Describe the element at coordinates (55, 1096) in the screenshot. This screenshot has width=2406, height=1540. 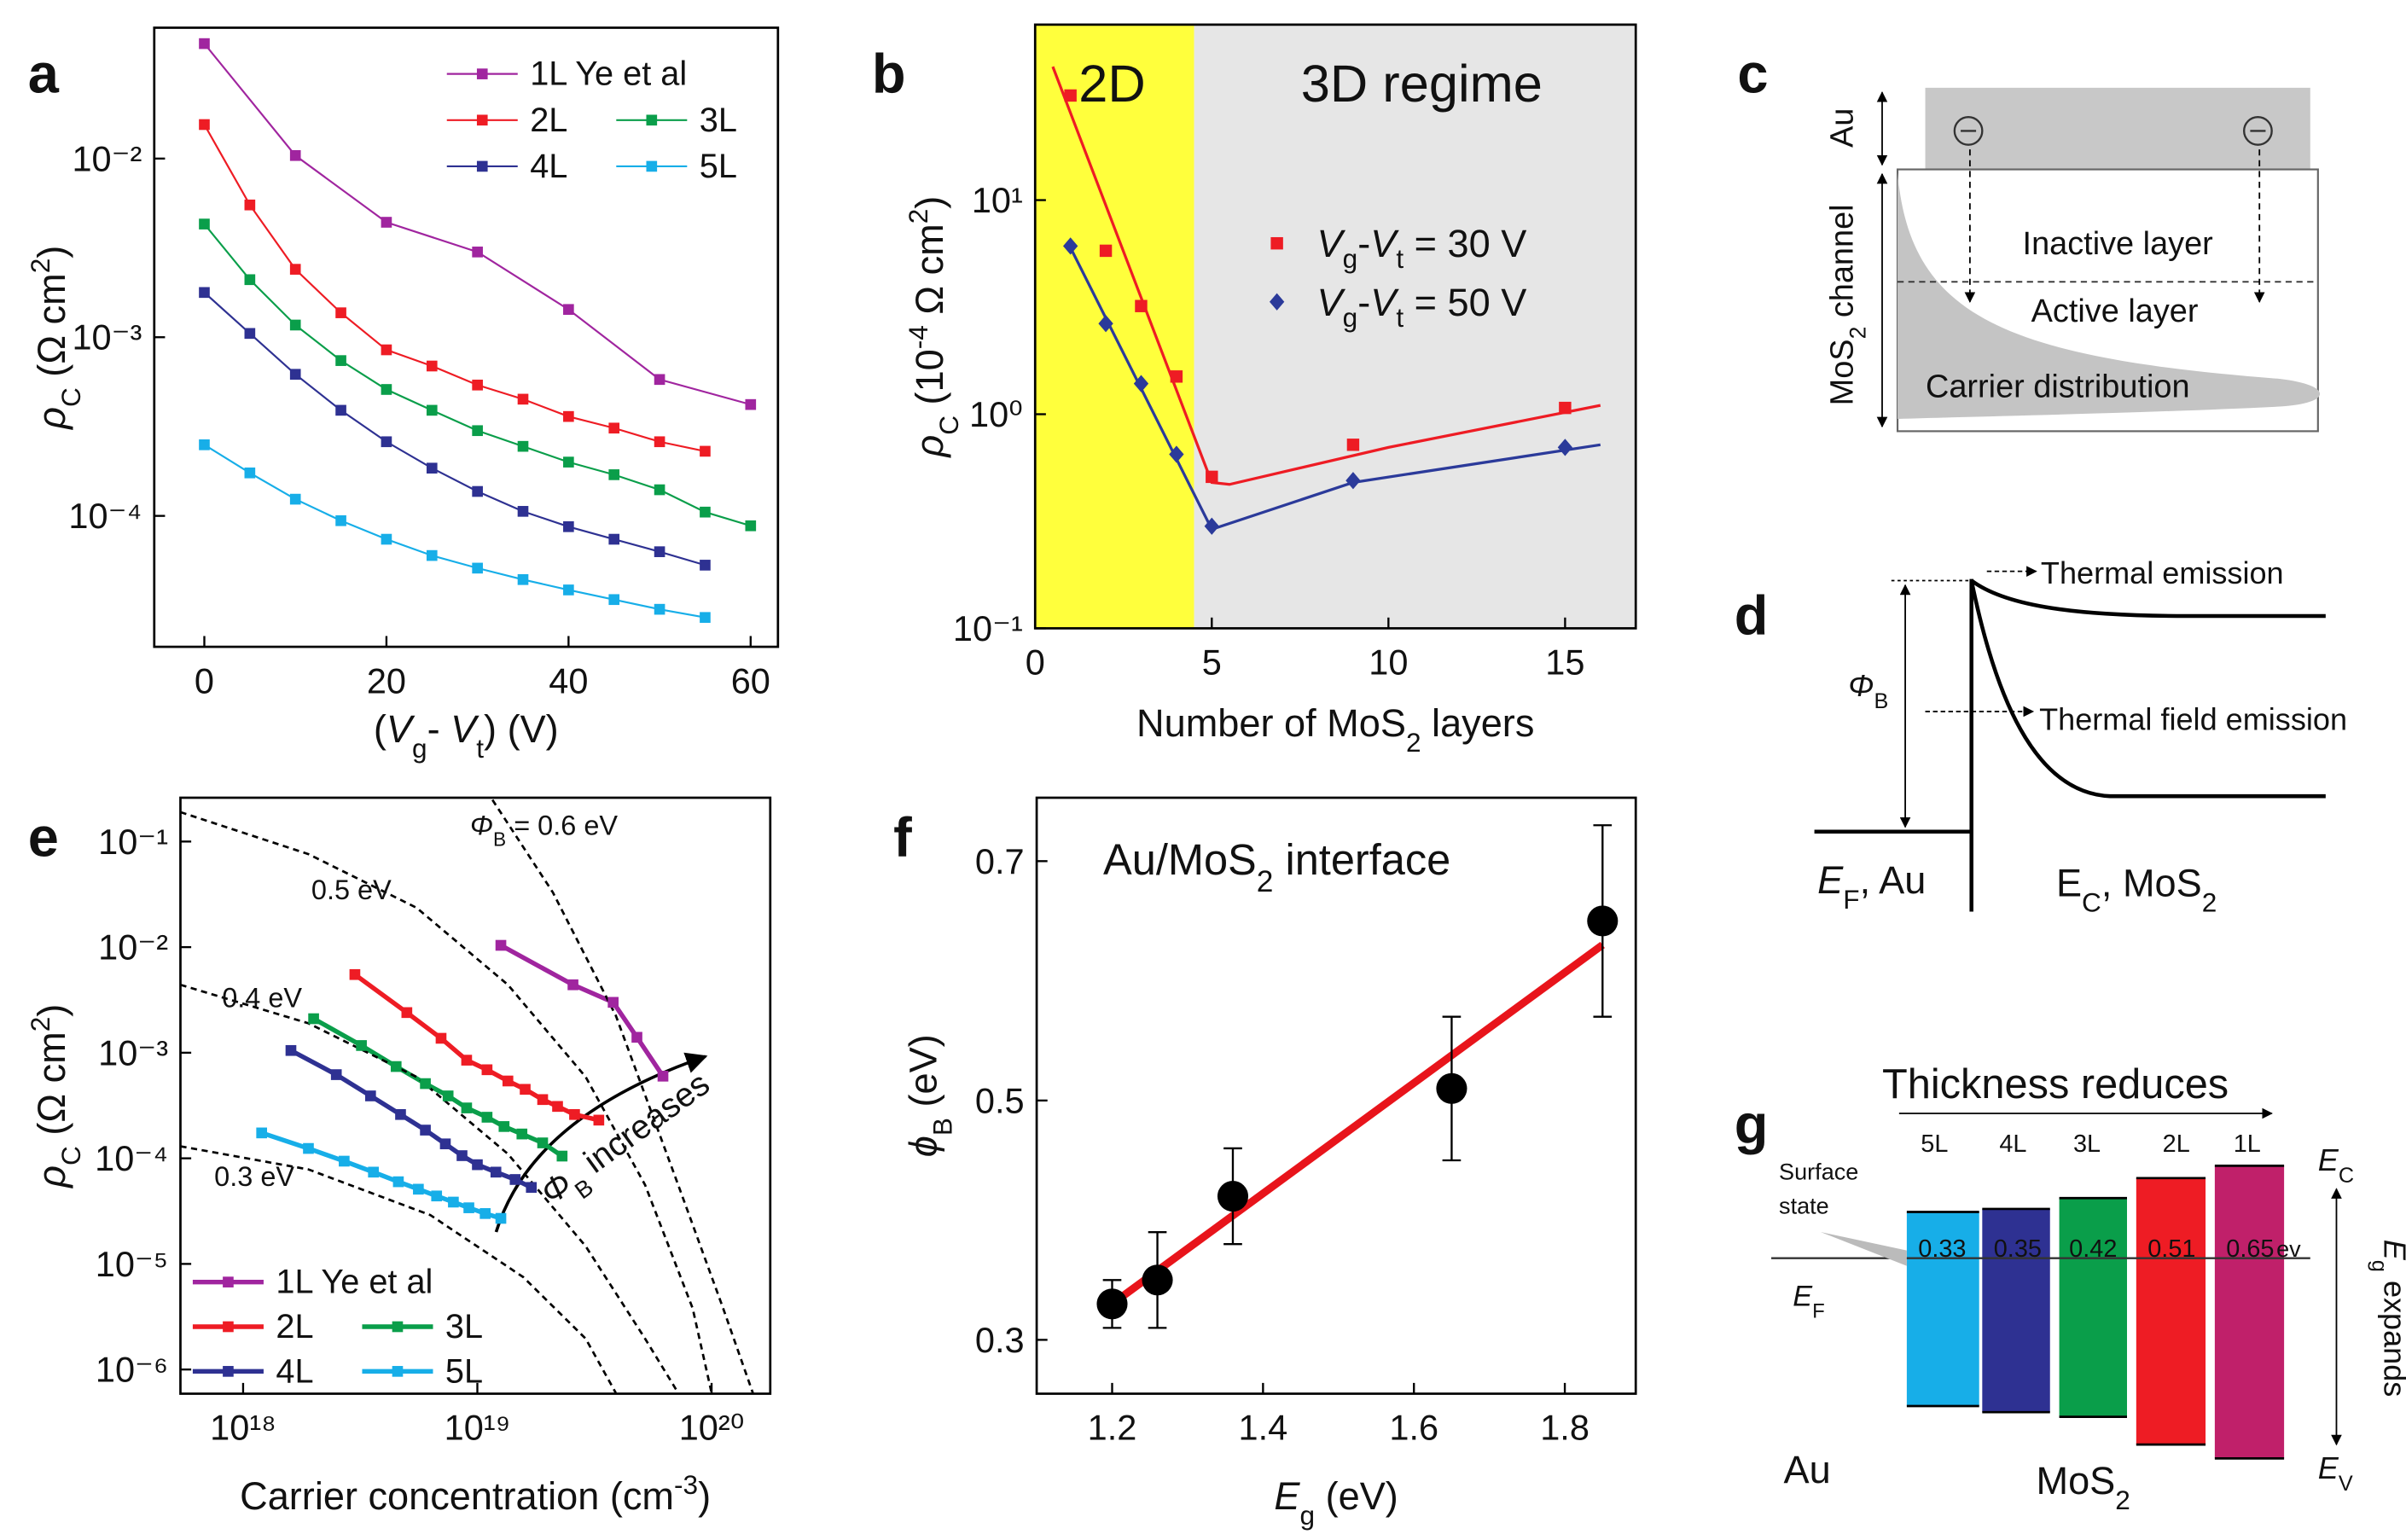
I see `y-axis-label: ρC (Ω cm2)` at that location.